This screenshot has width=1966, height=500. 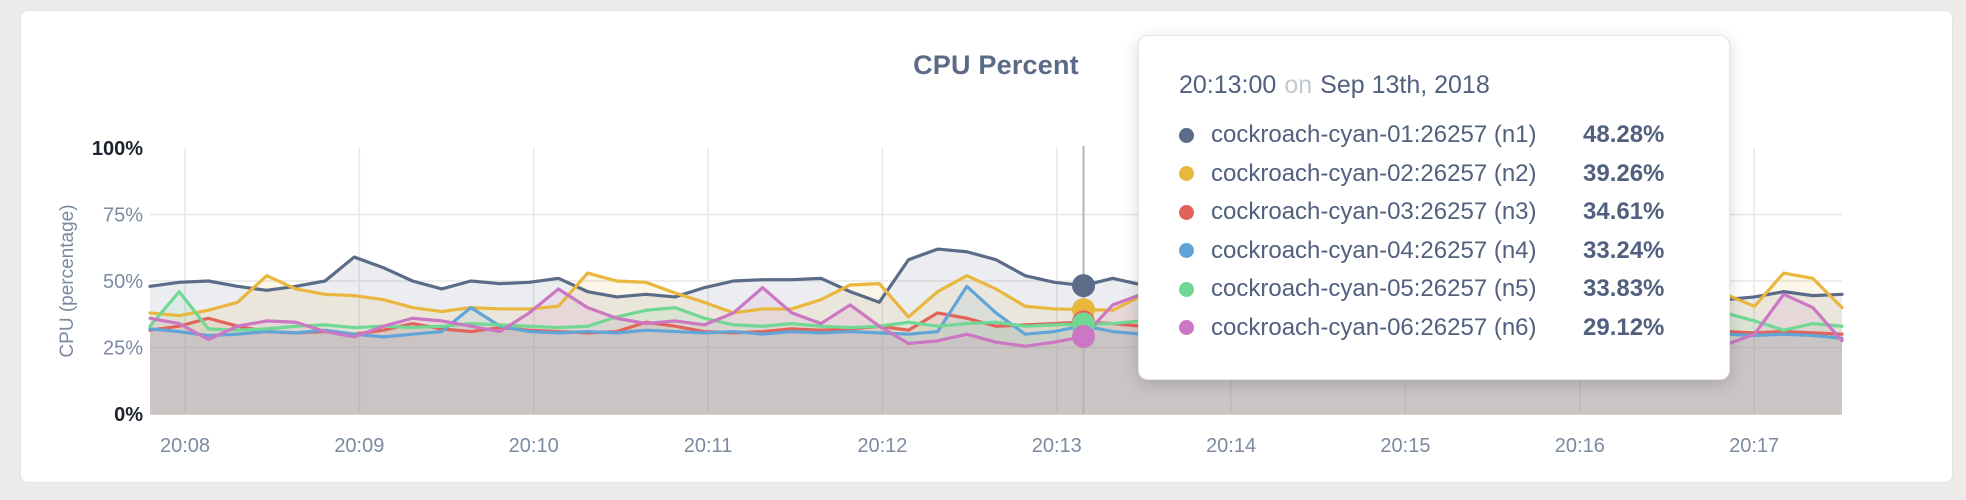 I want to click on x-axis-tick-label: 20:13, so click(x=1057, y=446).